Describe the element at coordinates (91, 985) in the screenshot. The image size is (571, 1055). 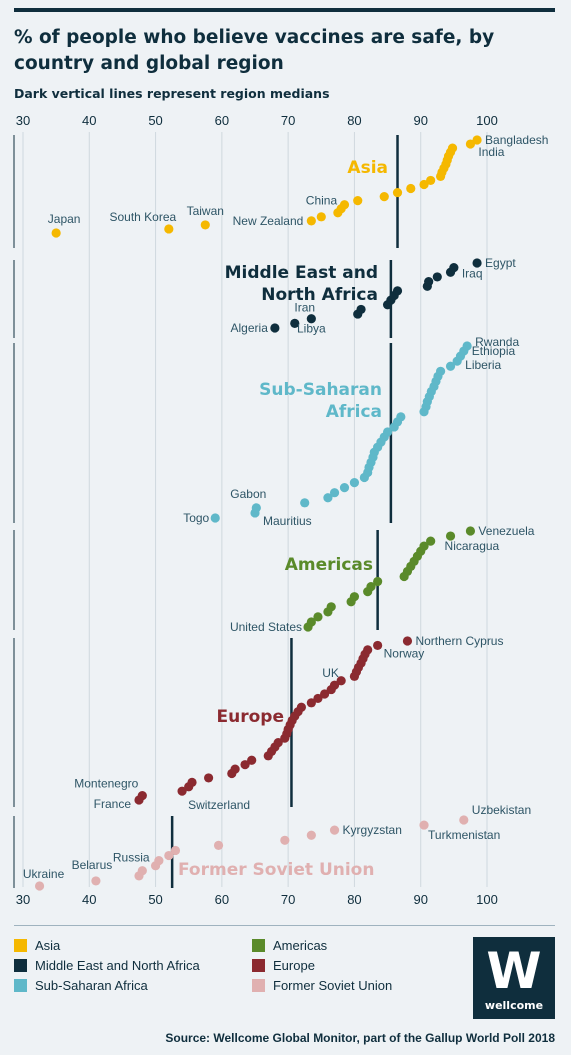
I see `legend-label-ssa: Sub-Saharan Africa` at that location.